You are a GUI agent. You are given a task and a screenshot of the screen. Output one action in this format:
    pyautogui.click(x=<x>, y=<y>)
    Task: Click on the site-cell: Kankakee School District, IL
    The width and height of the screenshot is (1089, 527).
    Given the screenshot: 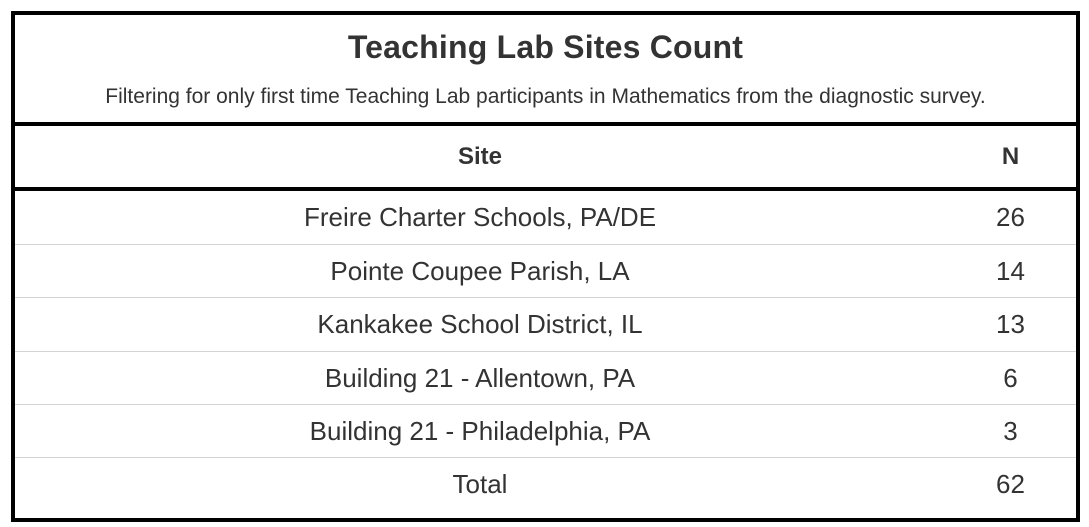 What is the action you would take?
    pyautogui.click(x=480, y=324)
    